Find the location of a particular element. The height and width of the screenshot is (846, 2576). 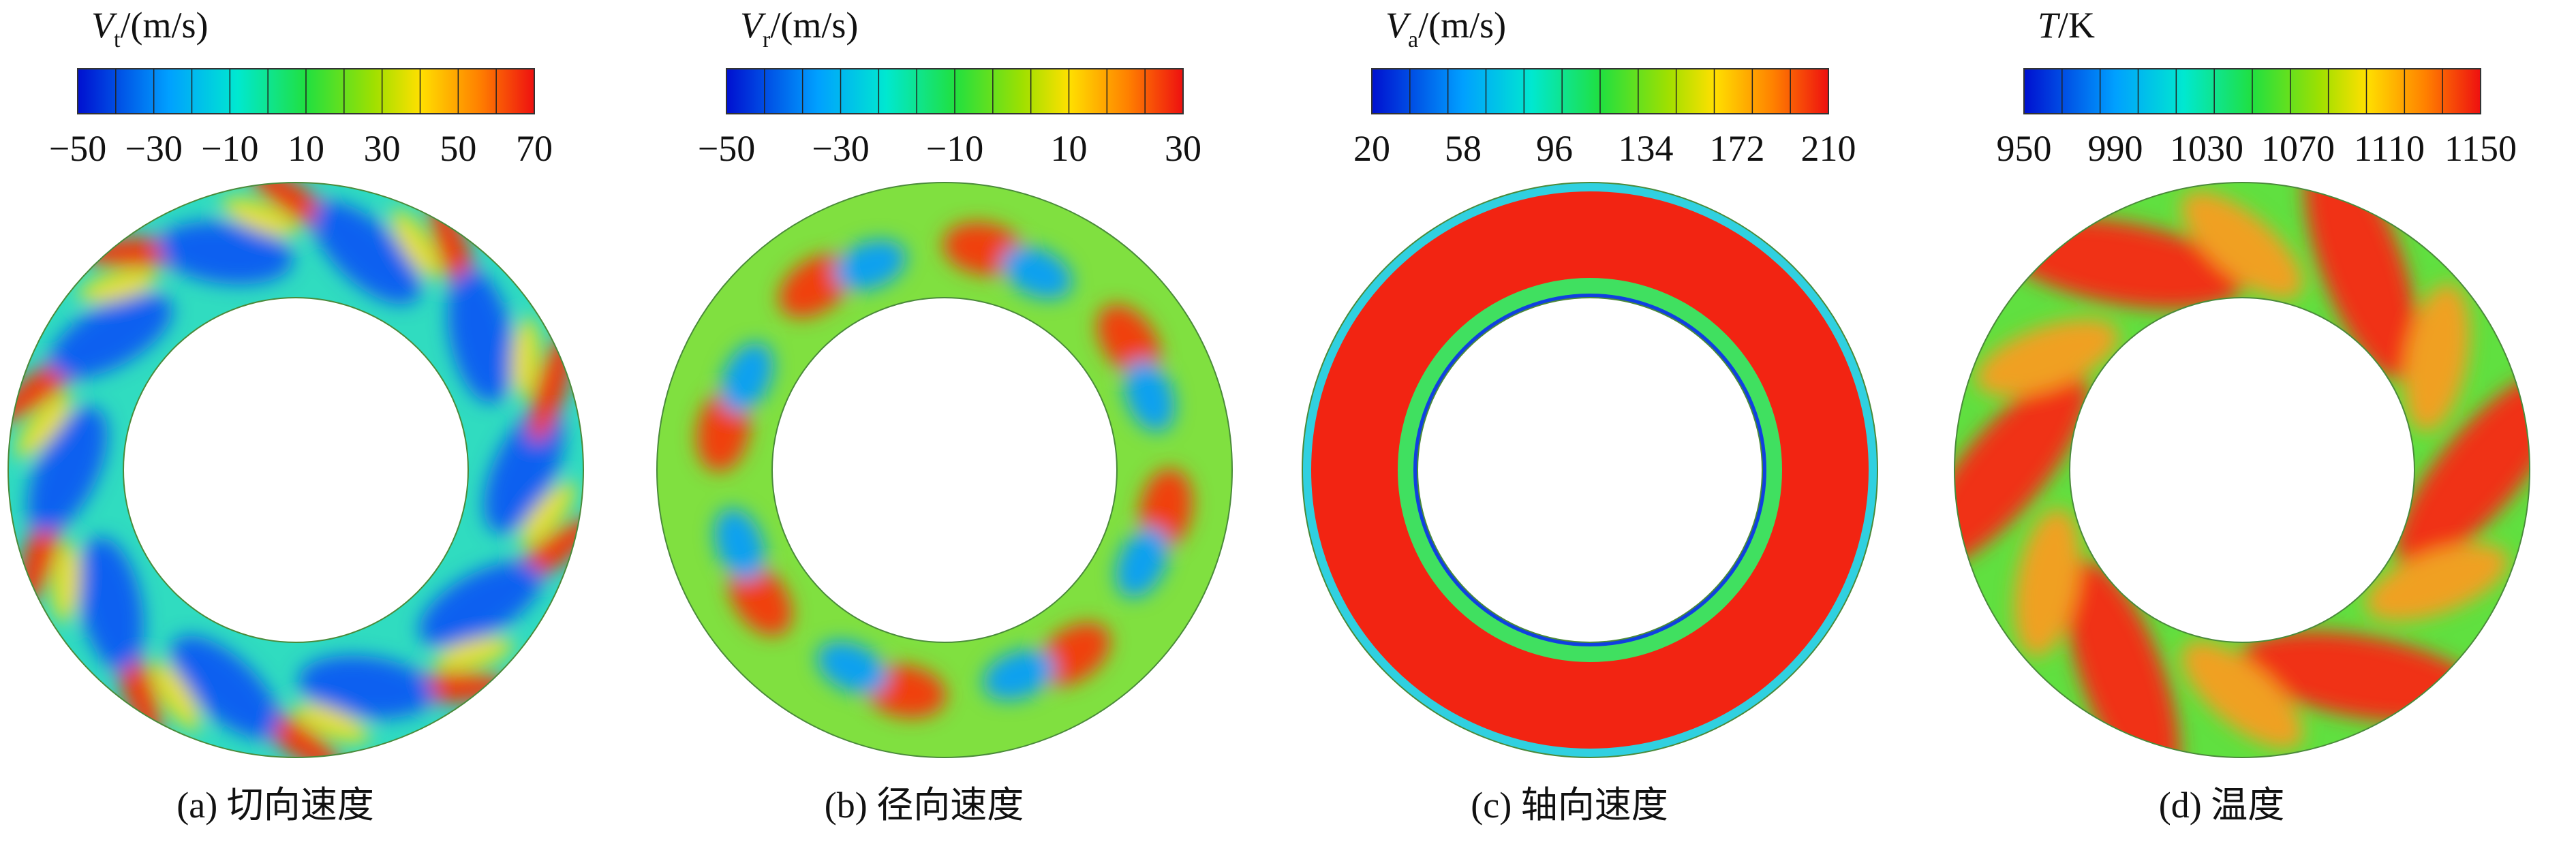

colorbar-tick-label: 50 is located at coordinates (458, 148).